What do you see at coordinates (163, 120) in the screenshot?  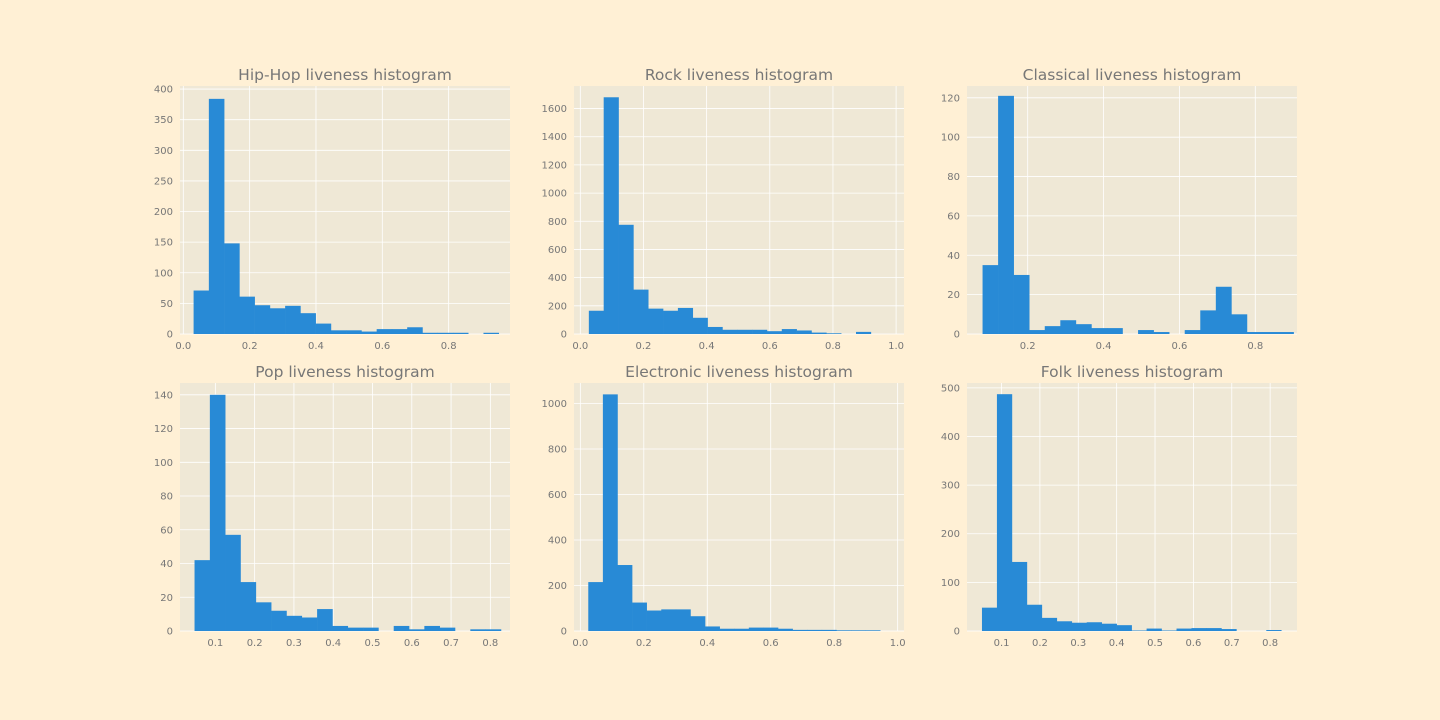 I see `y-tick-label: 350` at bounding box center [163, 120].